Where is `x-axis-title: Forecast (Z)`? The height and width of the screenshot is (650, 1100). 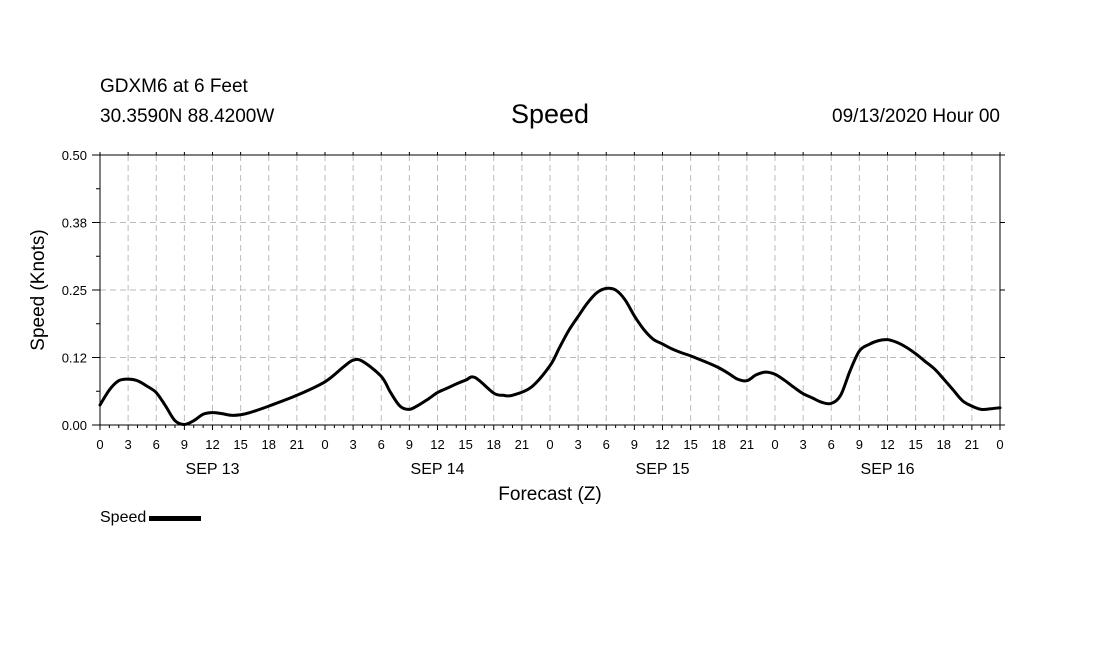 x-axis-title: Forecast (Z) is located at coordinates (549, 494).